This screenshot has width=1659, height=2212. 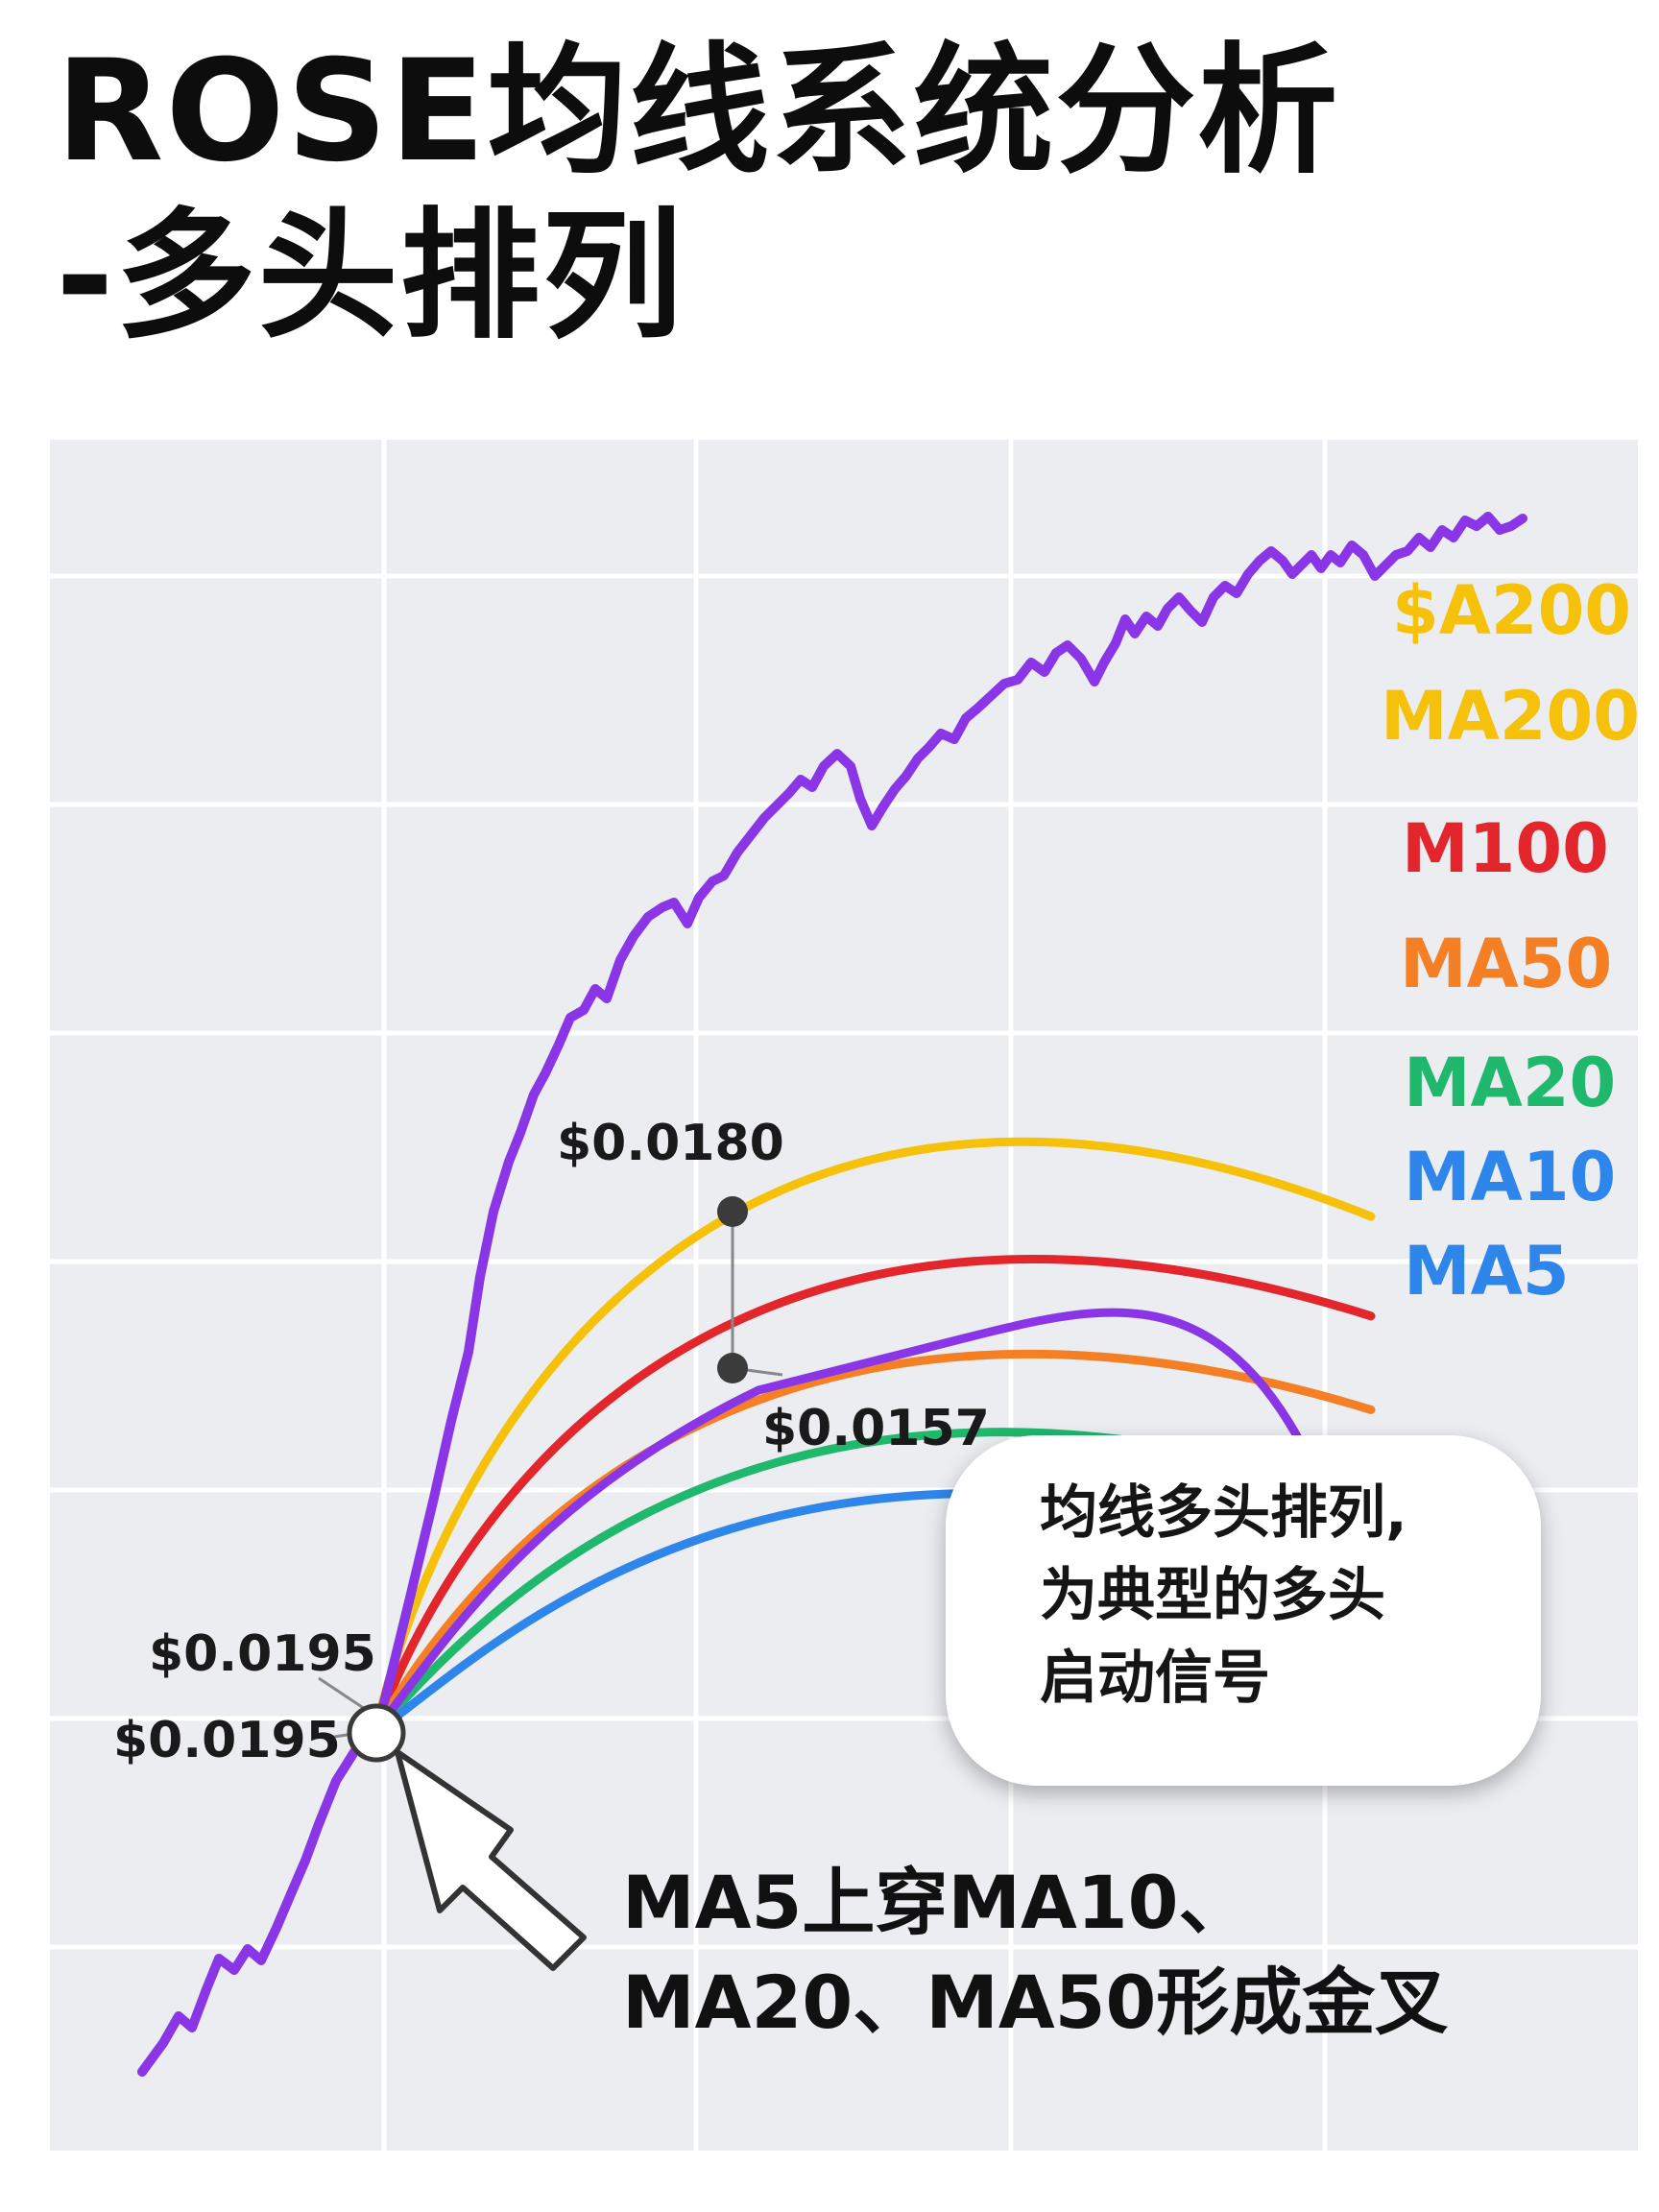 I want to click on series-label-ma10: MA10, so click(x=1510, y=1177).